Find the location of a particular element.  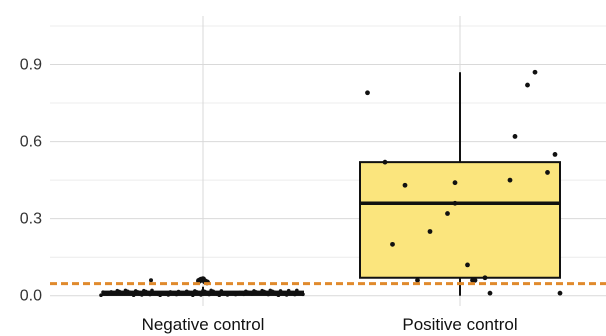

y-tick-label: 0.3 is located at coordinates (31, 219).